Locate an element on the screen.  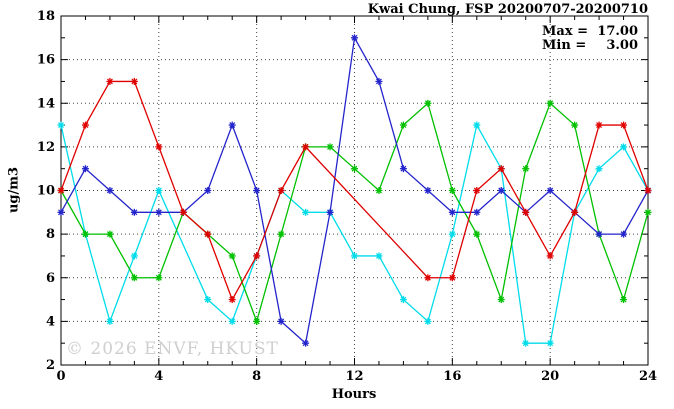
legend-min-label: Min = is located at coordinates (564, 45).